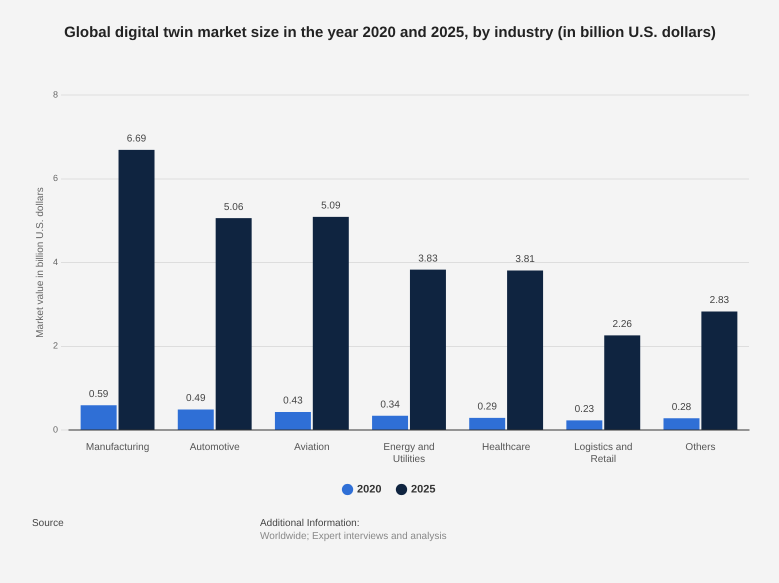  Describe the element at coordinates (622, 324) in the screenshot. I see `data-label: 2.26` at that location.